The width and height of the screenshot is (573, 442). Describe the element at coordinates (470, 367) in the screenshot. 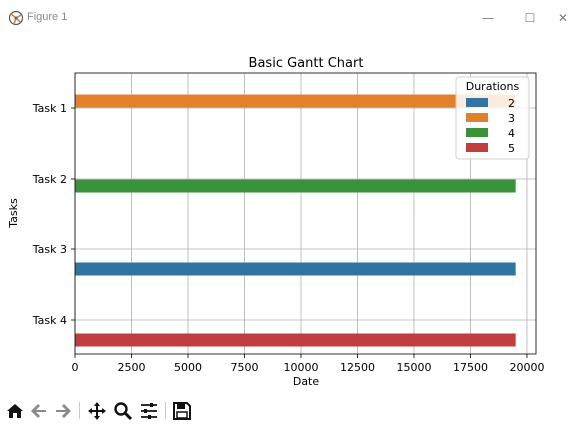

I see `x-tick-label: 17500` at that location.